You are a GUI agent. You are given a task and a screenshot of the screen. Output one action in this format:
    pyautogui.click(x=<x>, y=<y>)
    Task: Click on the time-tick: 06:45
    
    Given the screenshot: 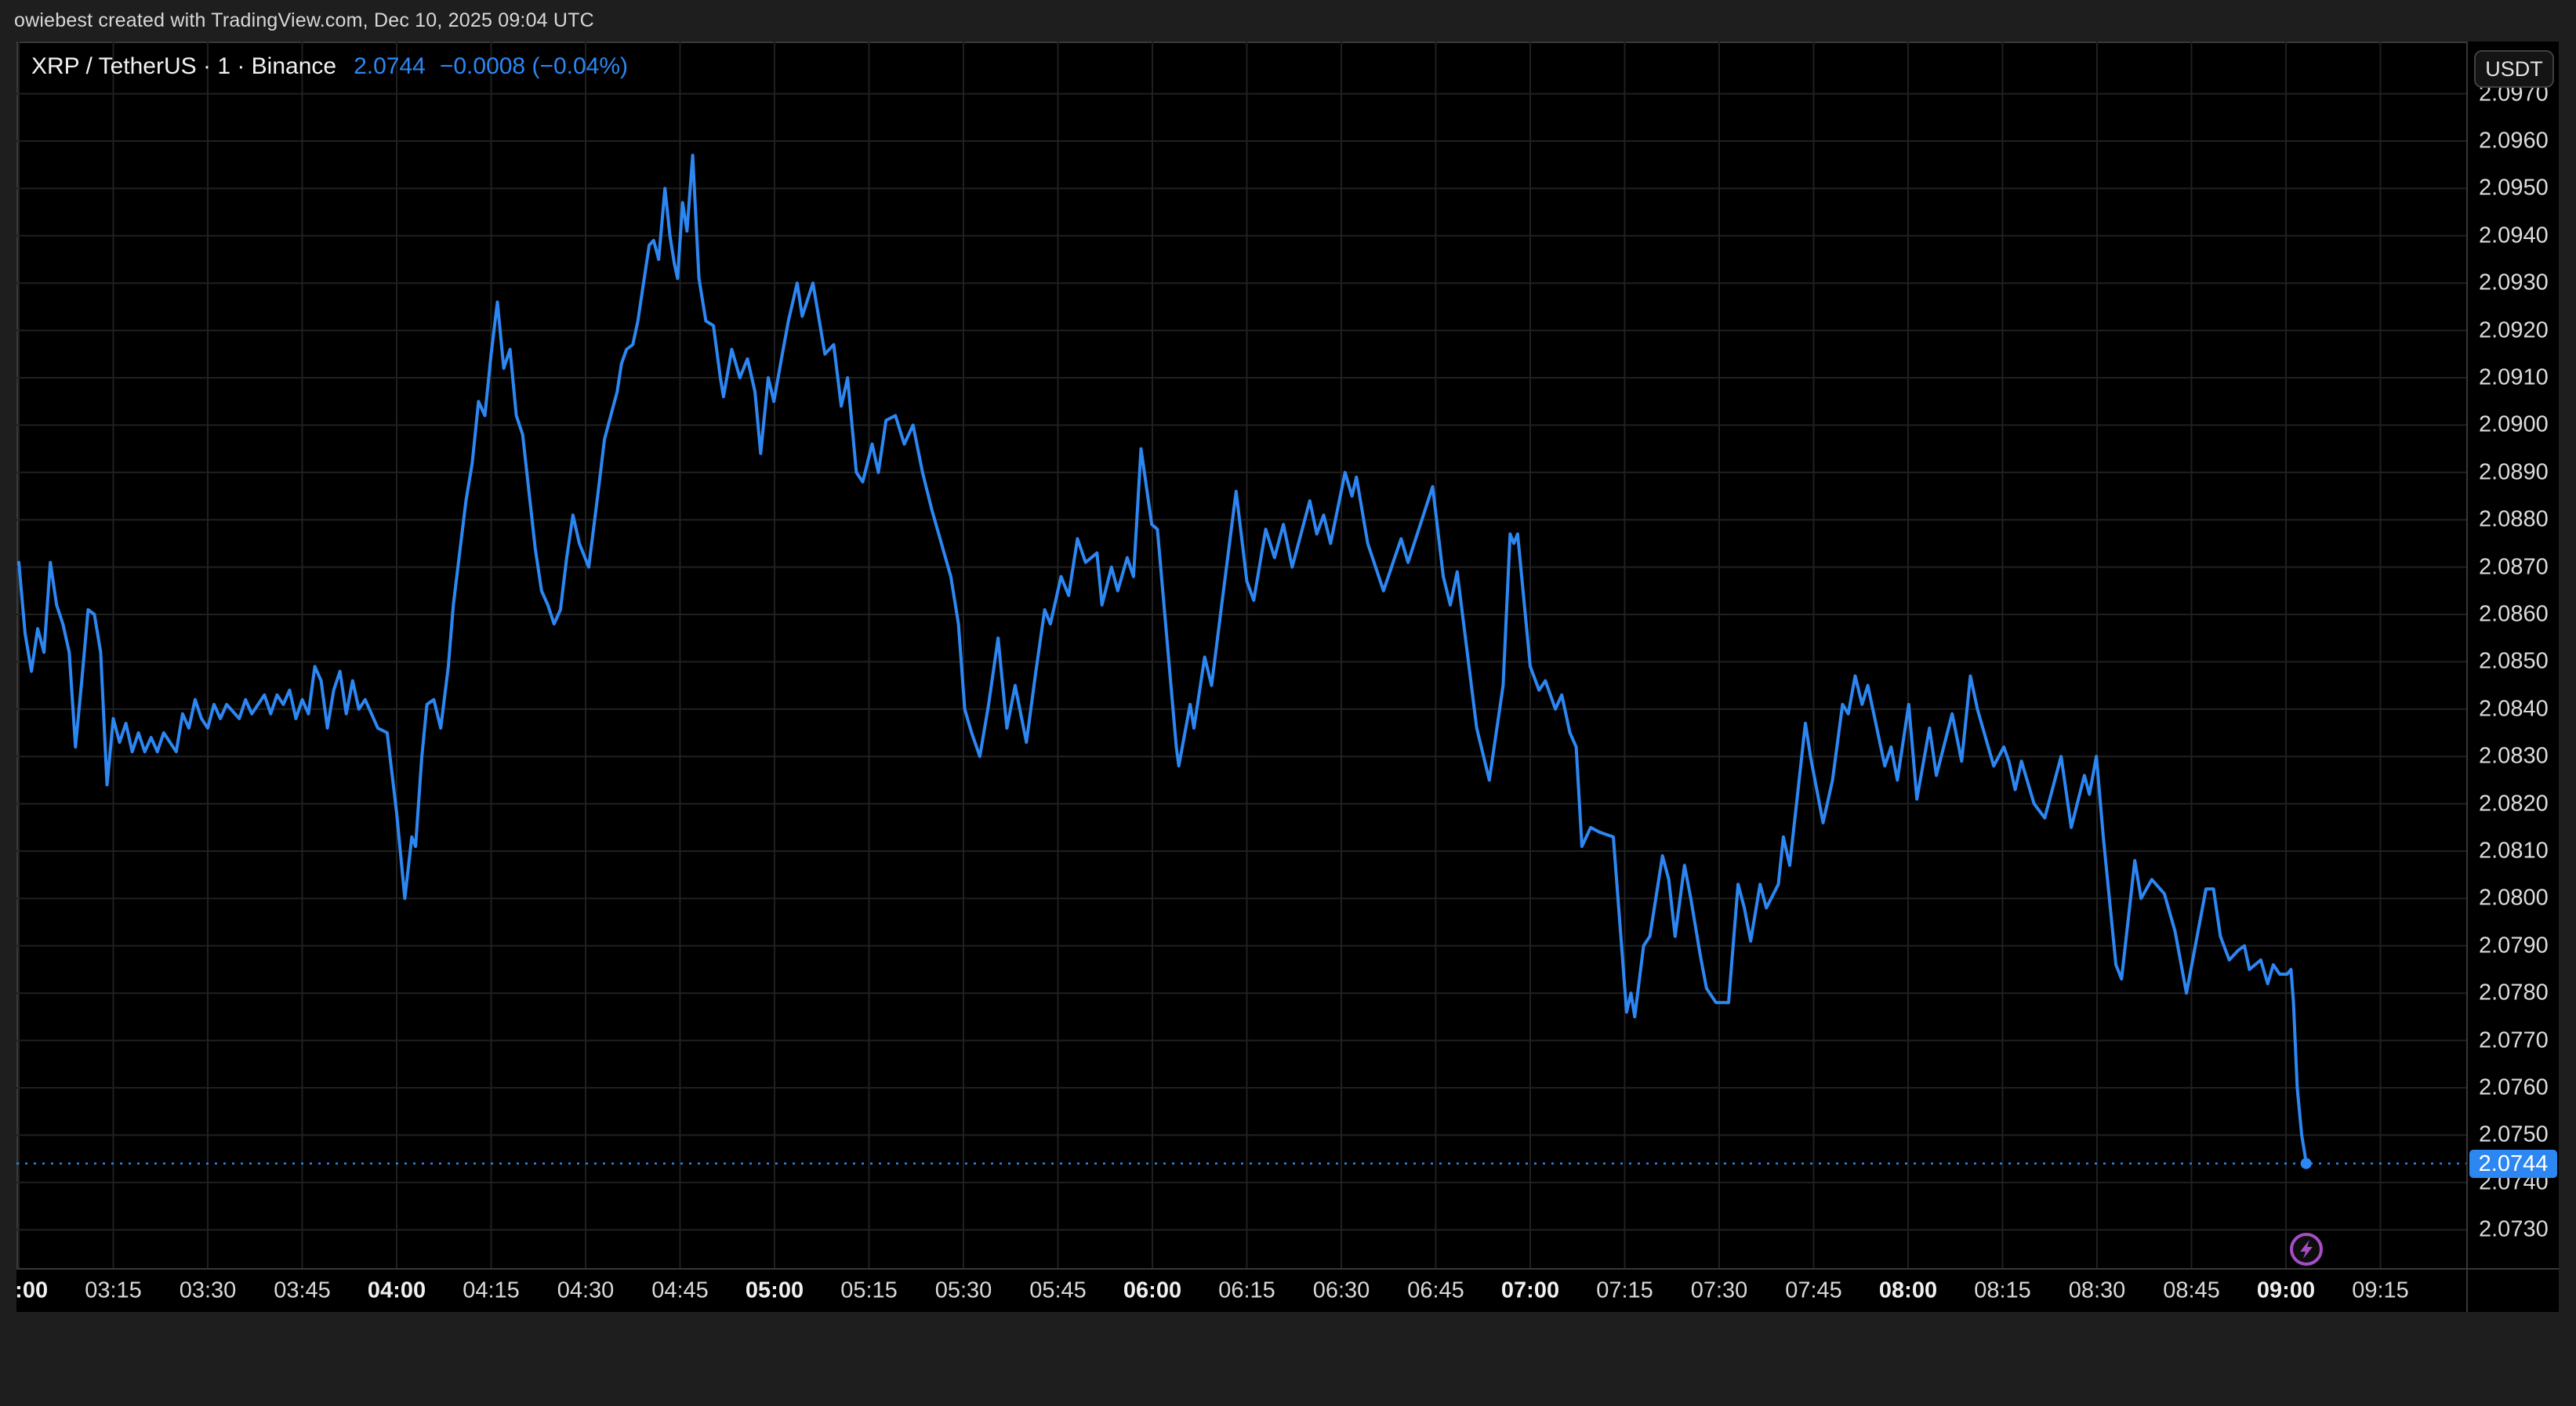 What is the action you would take?
    pyautogui.click(x=1435, y=1290)
    